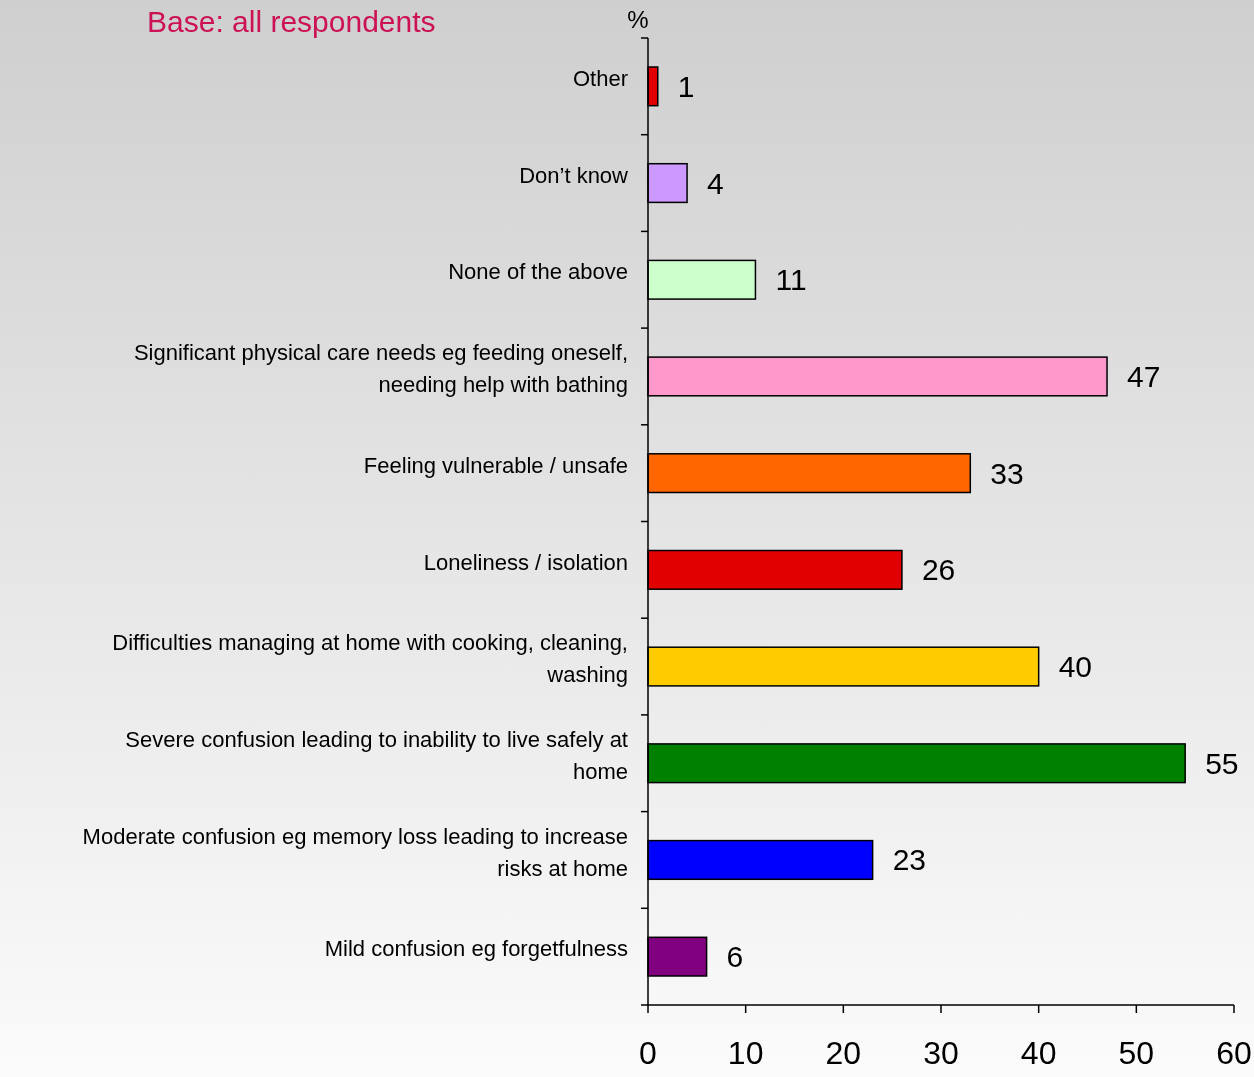 This screenshot has height=1077, width=1254. What do you see at coordinates (538, 272) in the screenshot?
I see `y-tick-label: None of the above` at bounding box center [538, 272].